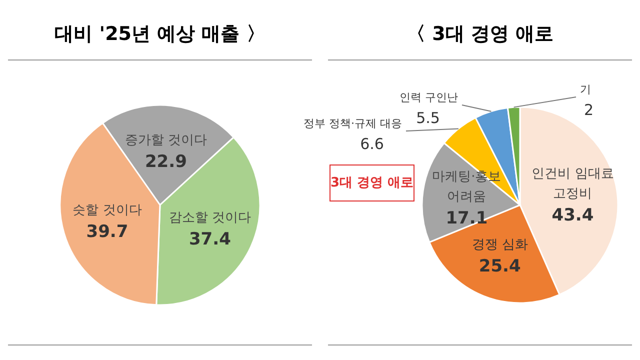 The width and height of the screenshot is (640, 360). Describe the element at coordinates (107, 232) in the screenshot. I see `data-label: 39.7` at that location.